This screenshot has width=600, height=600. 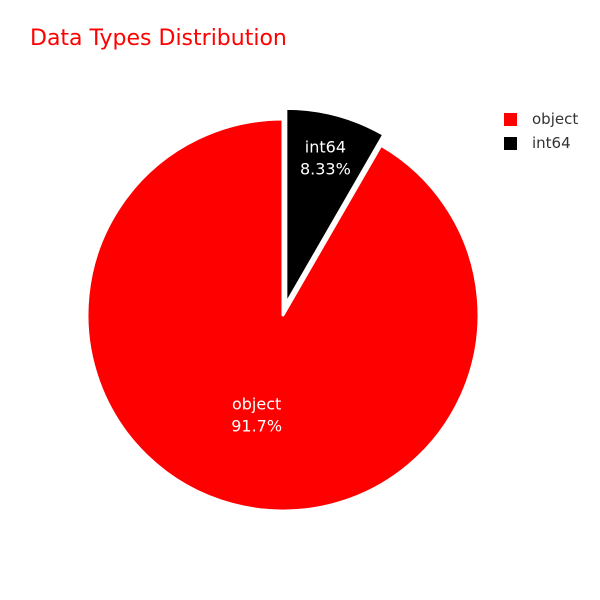 I want to click on slice-percent-label: 91.7%, so click(x=256, y=425).